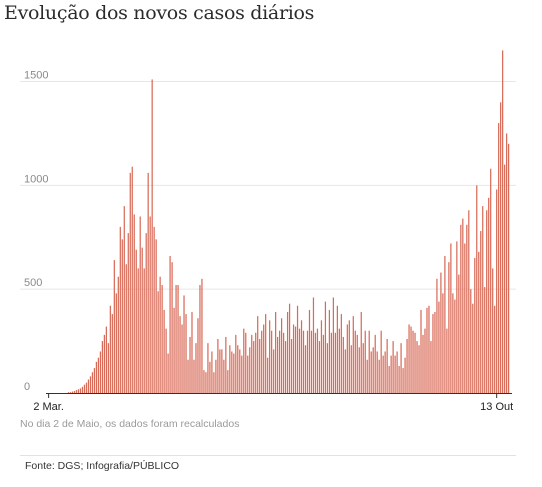 This screenshot has width=542, height=487. What do you see at coordinates (48, 407) in the screenshot?
I see `x-tick-label: 2 Mar.` at bounding box center [48, 407].